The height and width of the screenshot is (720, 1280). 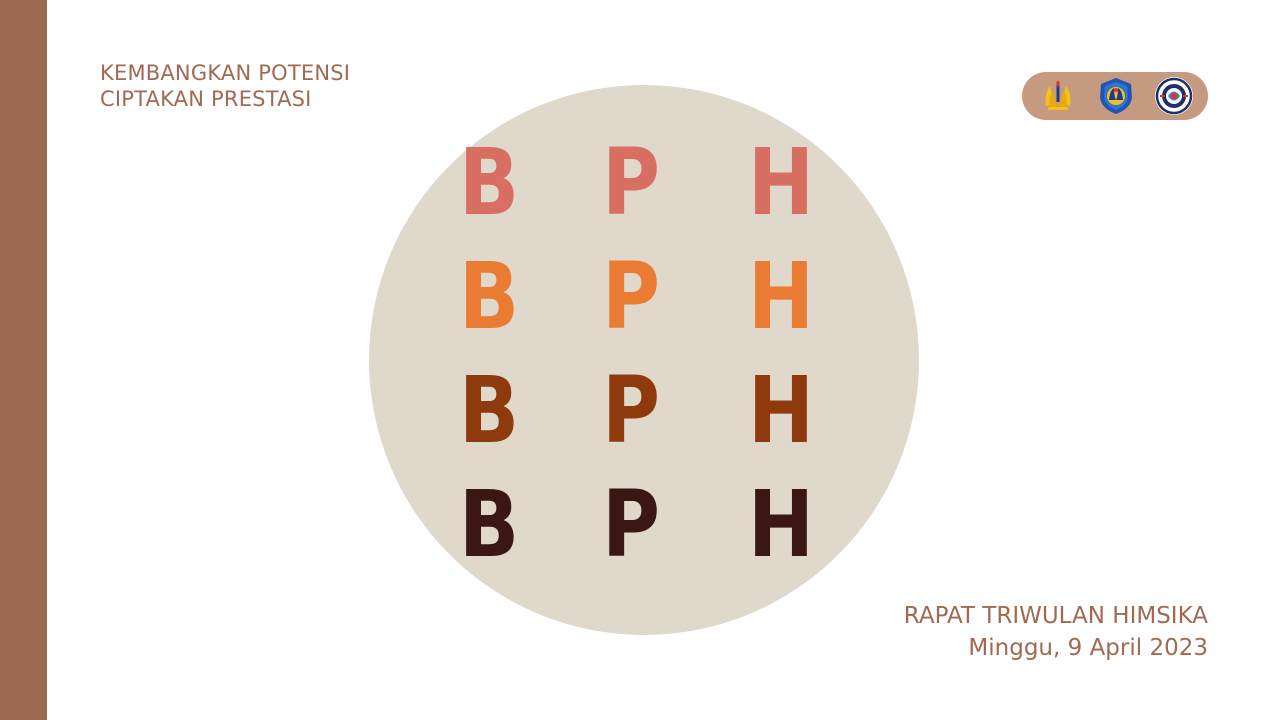 I want to click on event-title: RAPAT TRIWULAN HIMSIKA, so click(x=1055, y=616).